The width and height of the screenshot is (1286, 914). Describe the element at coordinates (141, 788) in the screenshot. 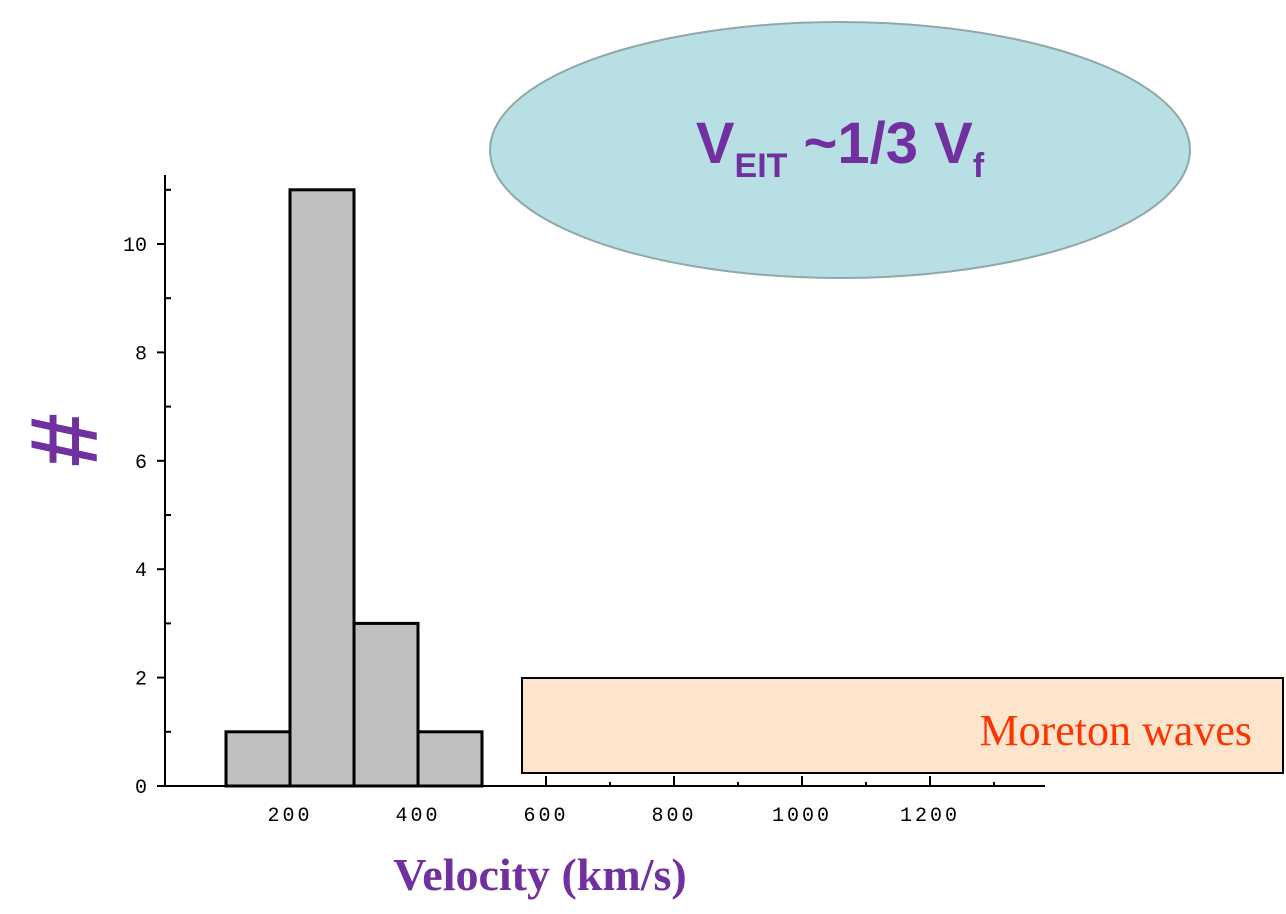

I see `y-tick-label: 0` at that location.